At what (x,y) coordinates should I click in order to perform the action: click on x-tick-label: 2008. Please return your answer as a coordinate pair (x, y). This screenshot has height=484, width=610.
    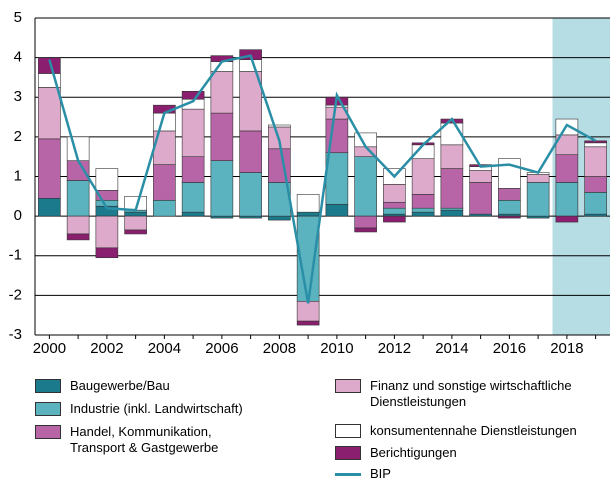
    Looking at the image, I should click on (279, 348).